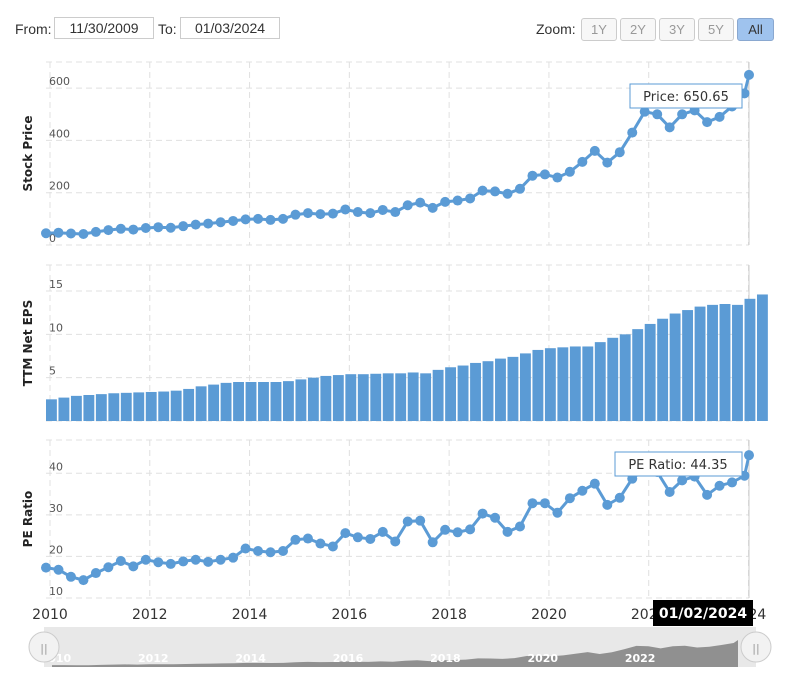 The height and width of the screenshot is (679, 794). What do you see at coordinates (59, 133) in the screenshot?
I see `y-tick-label: 400` at bounding box center [59, 133].